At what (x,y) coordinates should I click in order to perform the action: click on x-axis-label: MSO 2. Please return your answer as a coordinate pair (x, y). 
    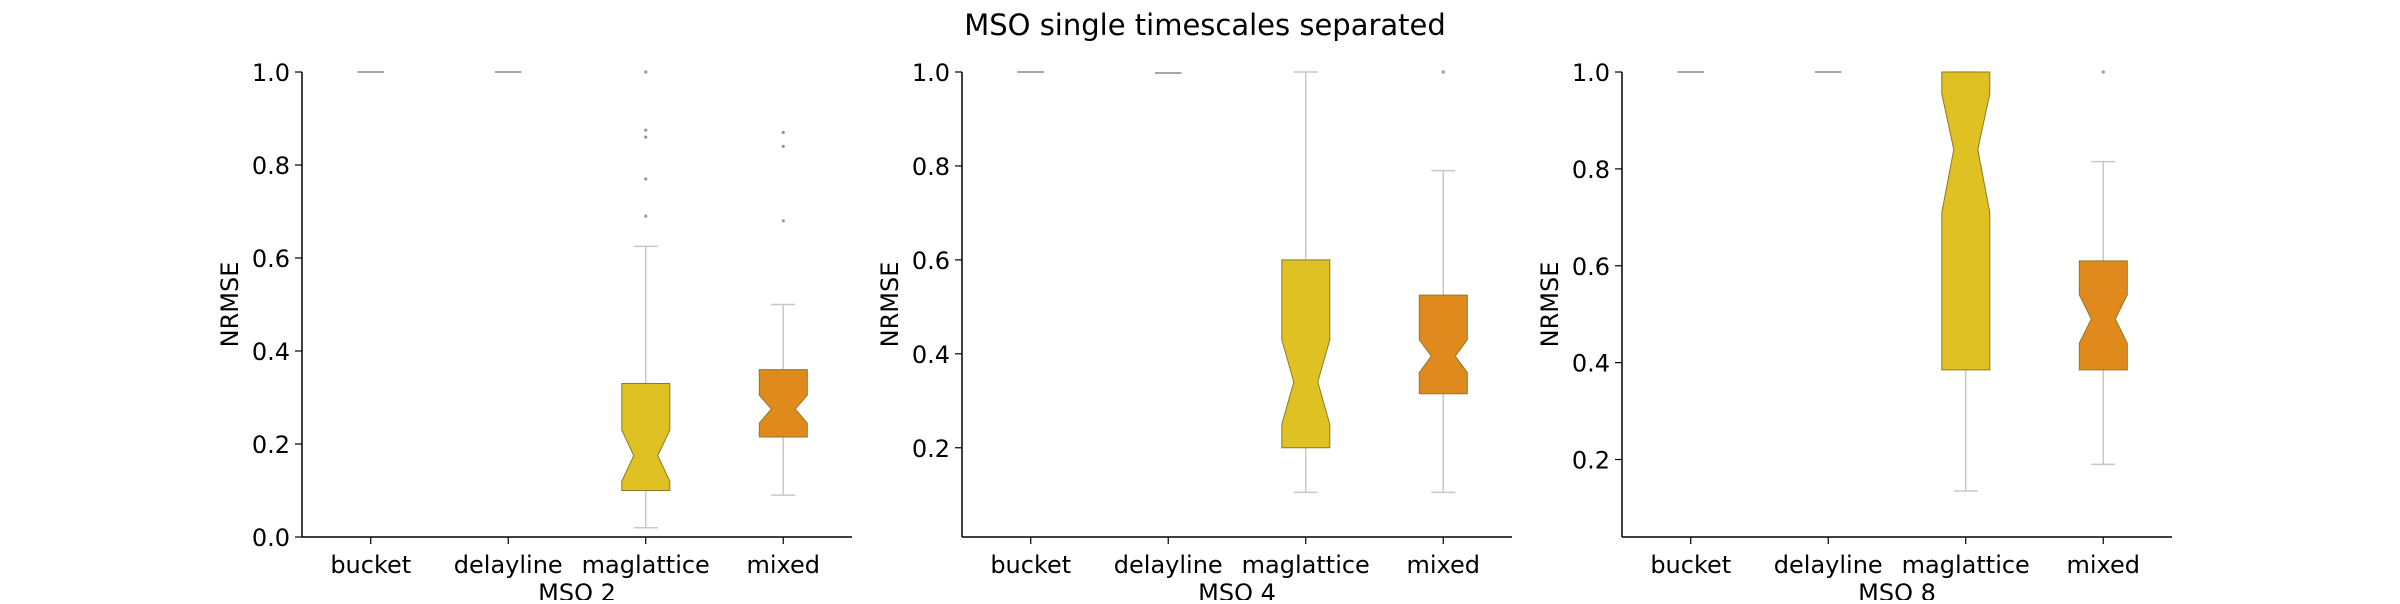
    Looking at the image, I should click on (577, 589).